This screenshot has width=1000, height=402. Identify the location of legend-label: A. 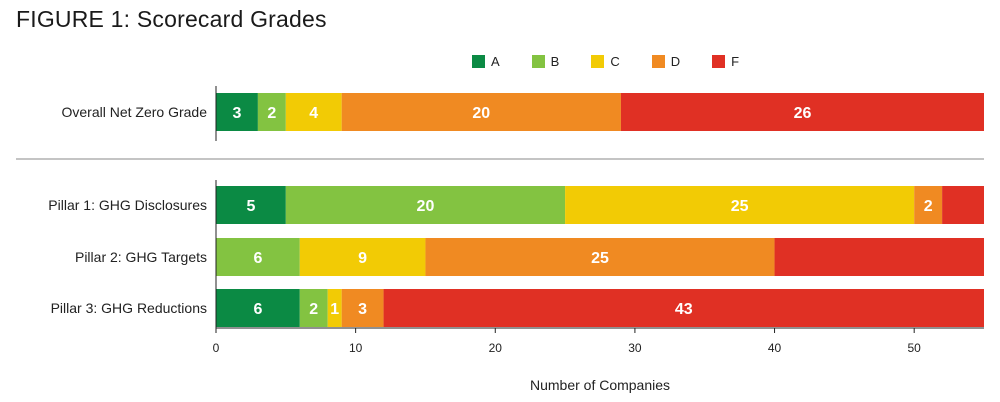
(495, 61).